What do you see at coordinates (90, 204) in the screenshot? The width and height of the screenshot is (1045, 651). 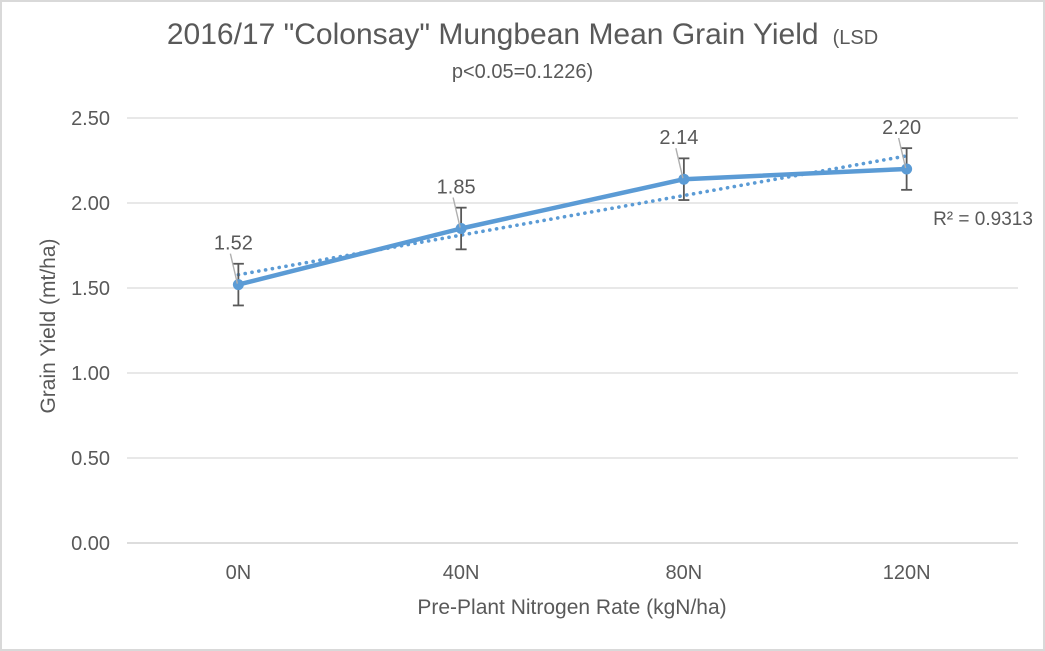 I see `y-tick-label: 2.00` at bounding box center [90, 204].